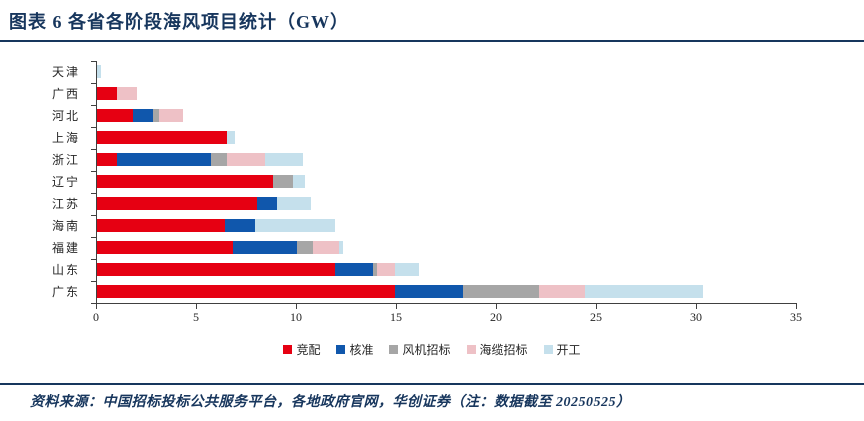 The width and height of the screenshot is (864, 421). Describe the element at coordinates (432, 384) in the screenshot. I see `footer-divider` at that location.